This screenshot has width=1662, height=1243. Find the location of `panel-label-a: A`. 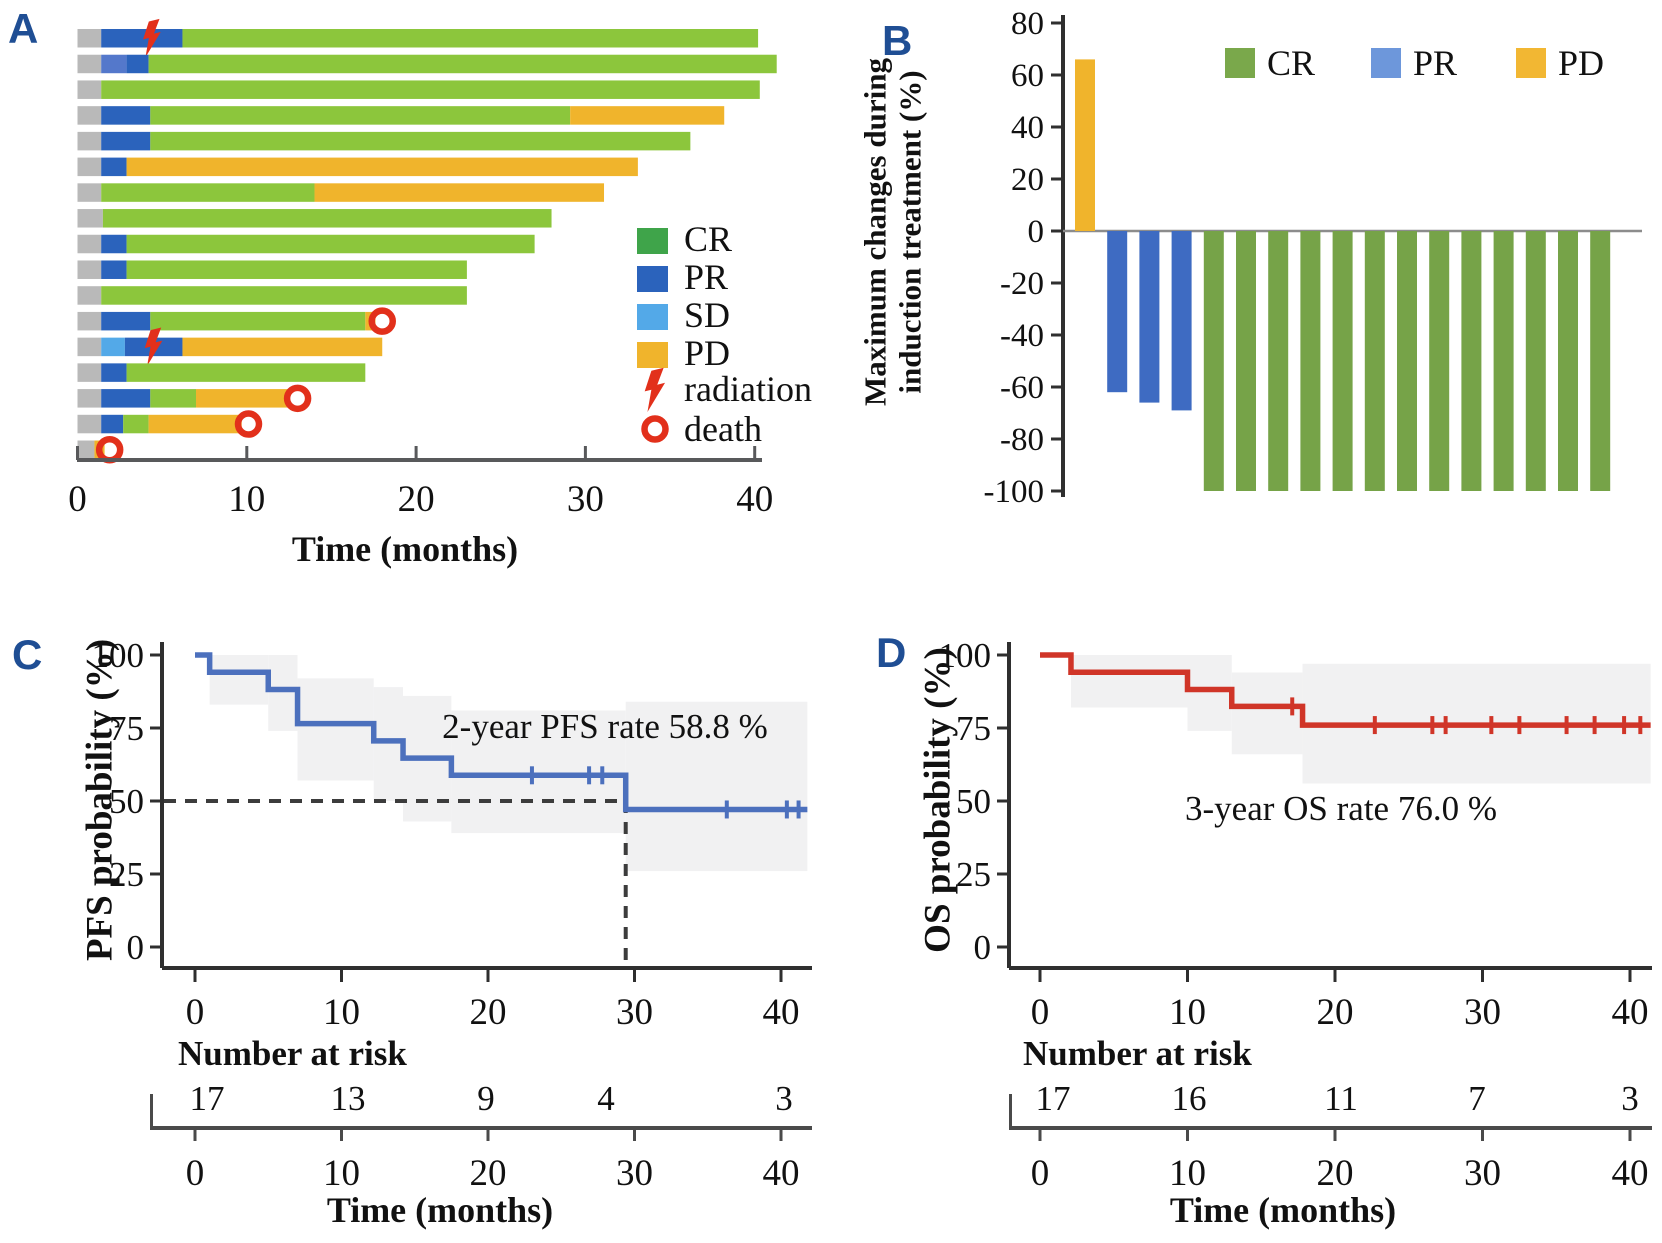

panel-label-a: A is located at coordinates (23, 28).